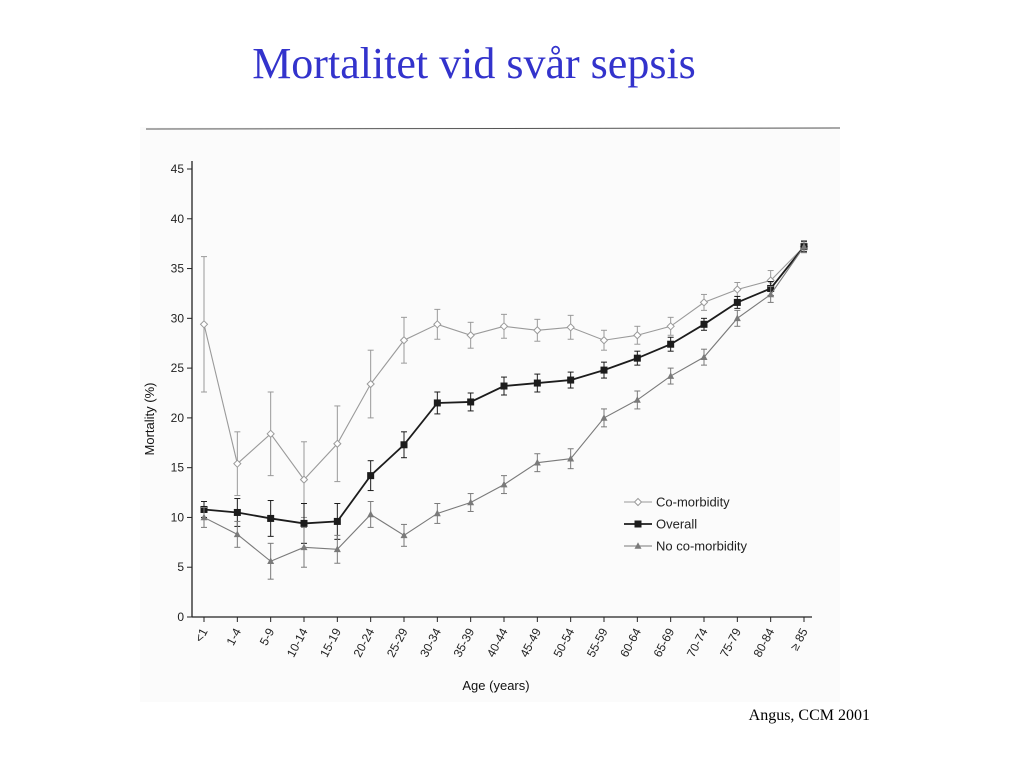 The width and height of the screenshot is (1024, 768). What do you see at coordinates (474, 63) in the screenshot?
I see `slide-title: Mortalitet vid svår sepsis` at bounding box center [474, 63].